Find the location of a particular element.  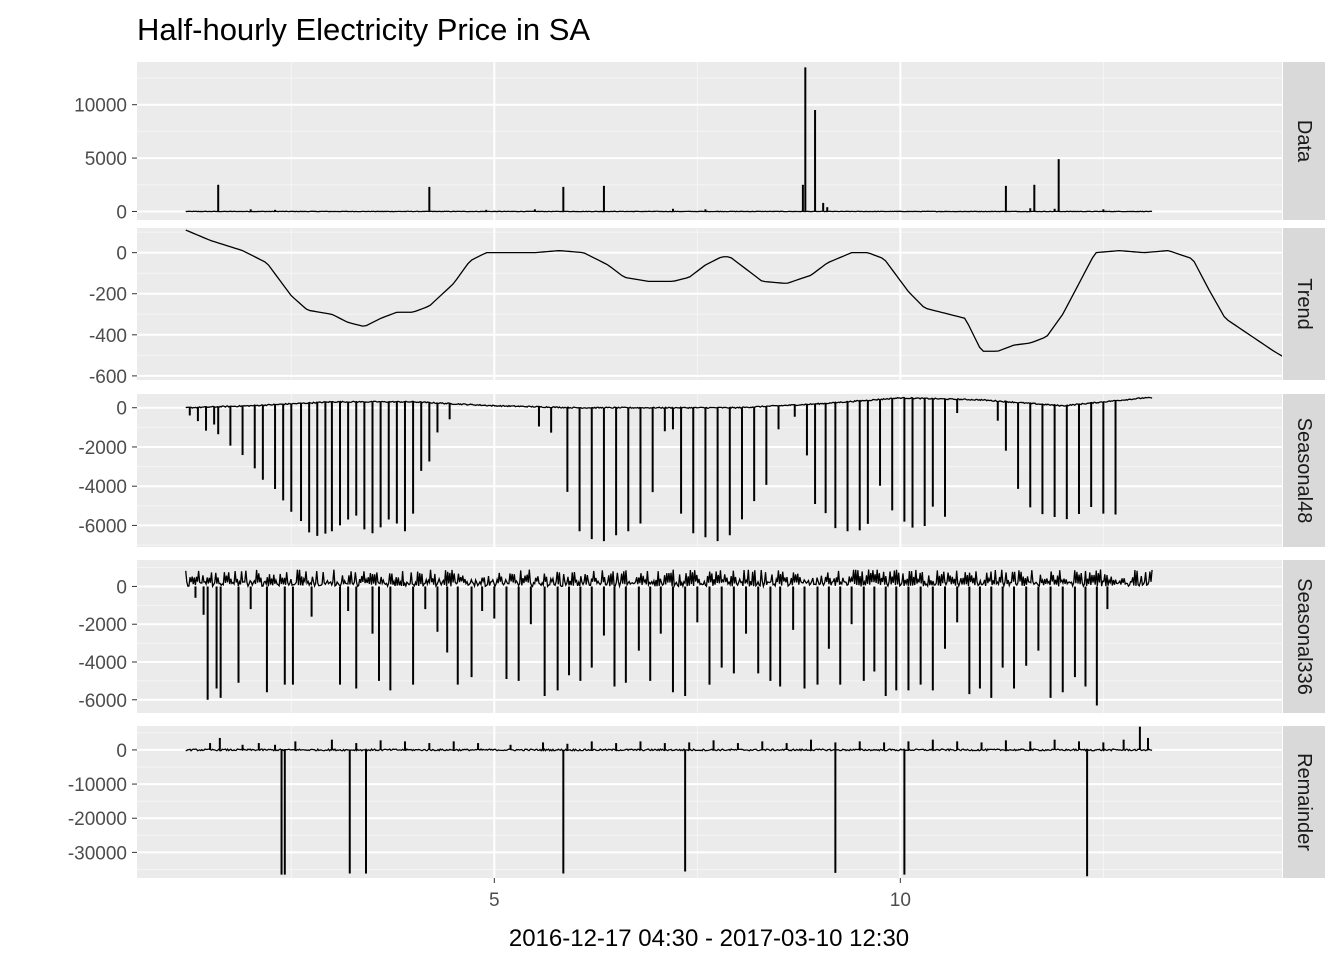

series-seasonal336 is located at coordinates (669, 637).